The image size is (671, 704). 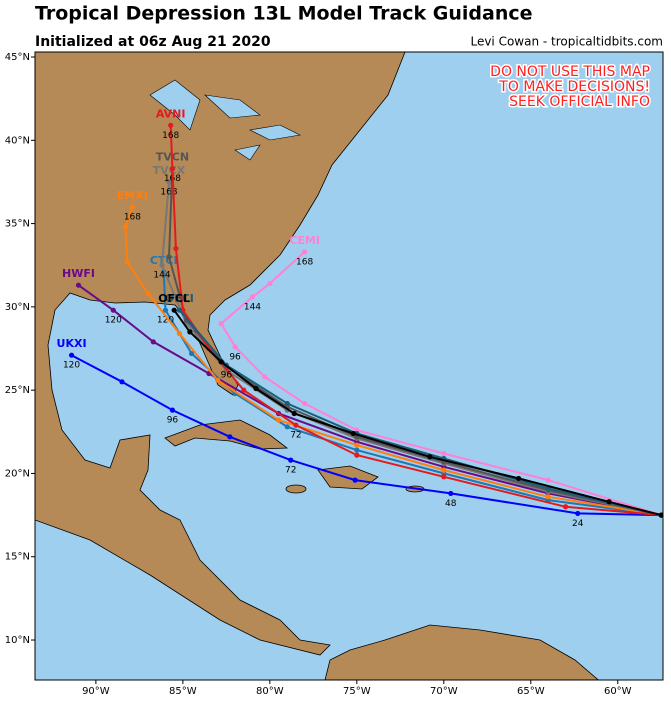 I want to click on y-tick-label: 10°N, so click(x=17, y=640).